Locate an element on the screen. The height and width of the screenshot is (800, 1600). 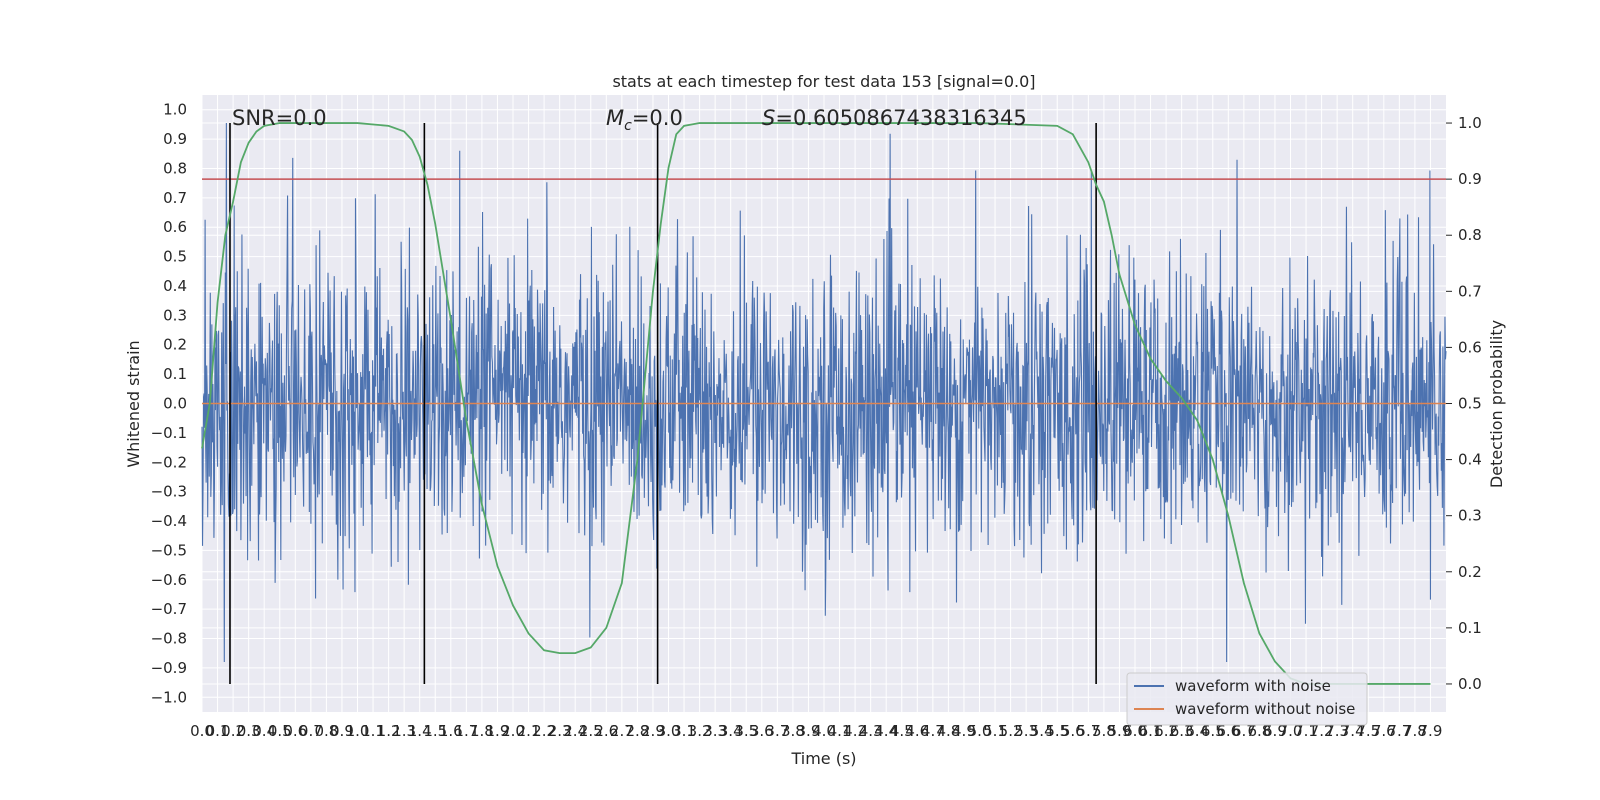
y-tick-label: −1.0 is located at coordinates (169, 697).